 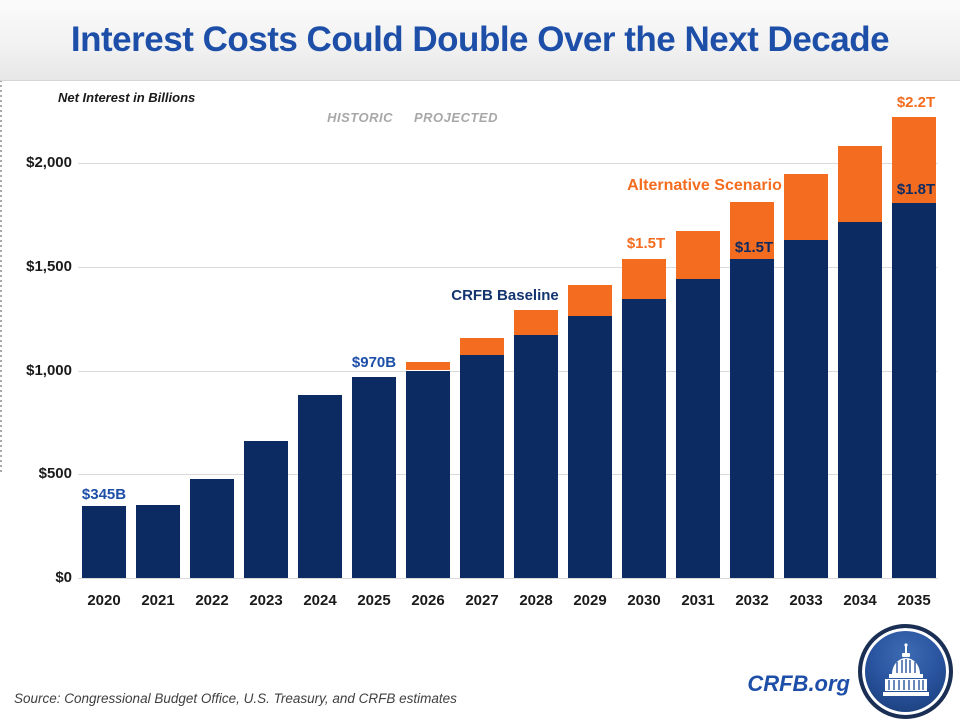 What do you see at coordinates (482, 466) in the screenshot?
I see `bar-2027-baseline` at bounding box center [482, 466].